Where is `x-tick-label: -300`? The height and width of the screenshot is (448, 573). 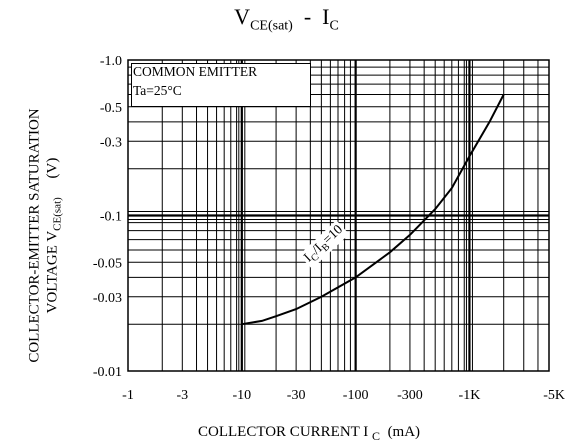
x-tick-label: -300 is located at coordinates (410, 395).